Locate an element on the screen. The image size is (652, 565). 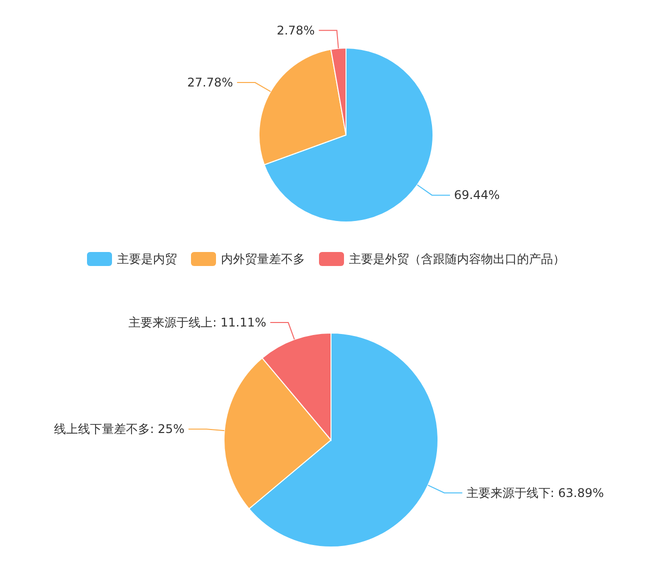
data-label: 27.78% is located at coordinates (210, 83).